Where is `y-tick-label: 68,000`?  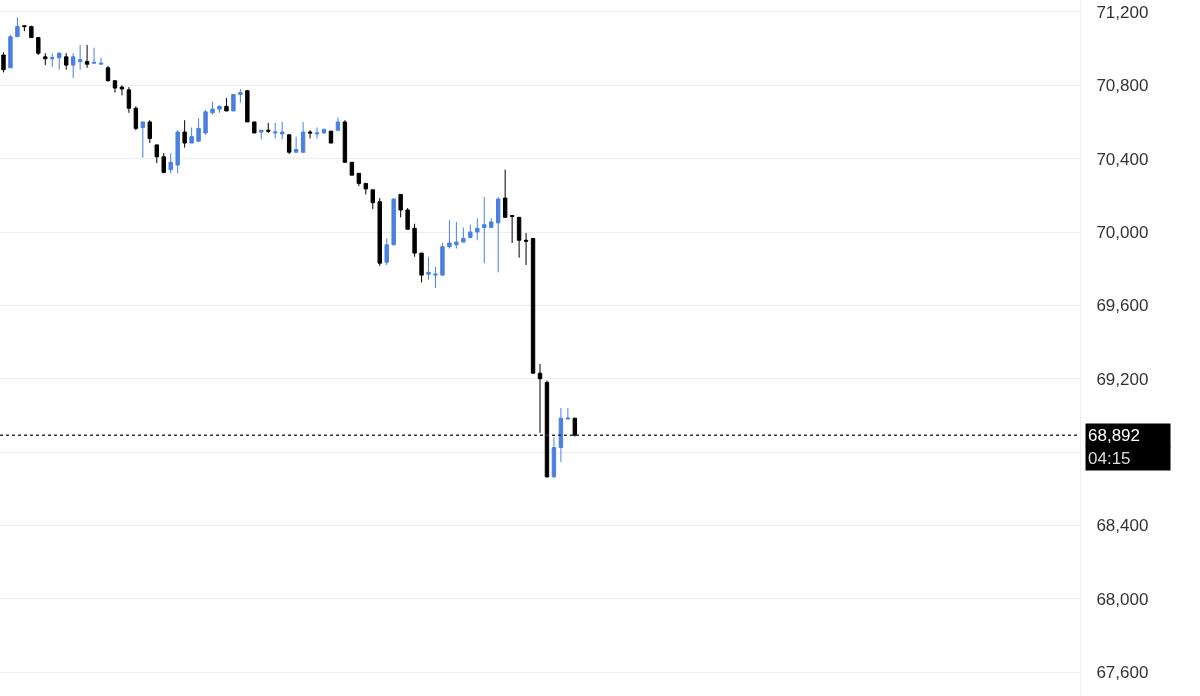
y-tick-label: 68,000 is located at coordinates (1122, 599).